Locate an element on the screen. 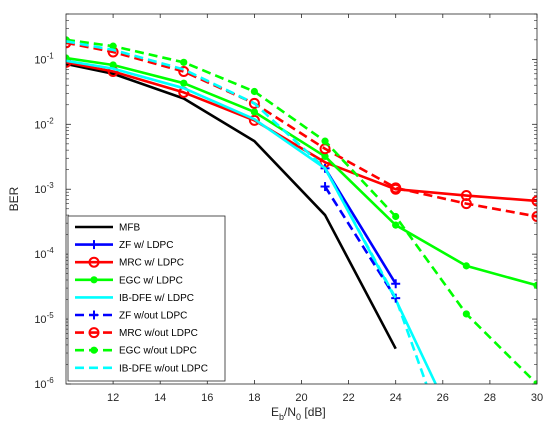 The width and height of the screenshot is (550, 439). y-tick-label: 10⁻³ is located at coordinates (44, 188).